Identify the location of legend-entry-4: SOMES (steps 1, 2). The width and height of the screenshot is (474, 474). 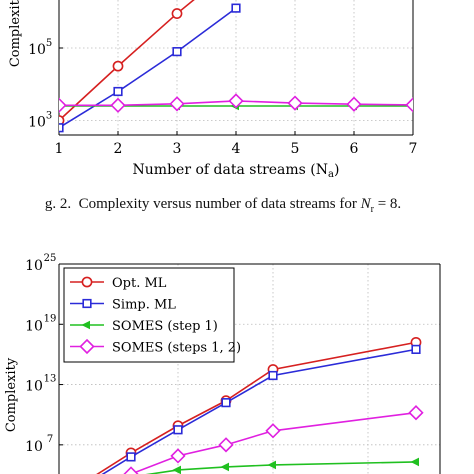
(176, 348).